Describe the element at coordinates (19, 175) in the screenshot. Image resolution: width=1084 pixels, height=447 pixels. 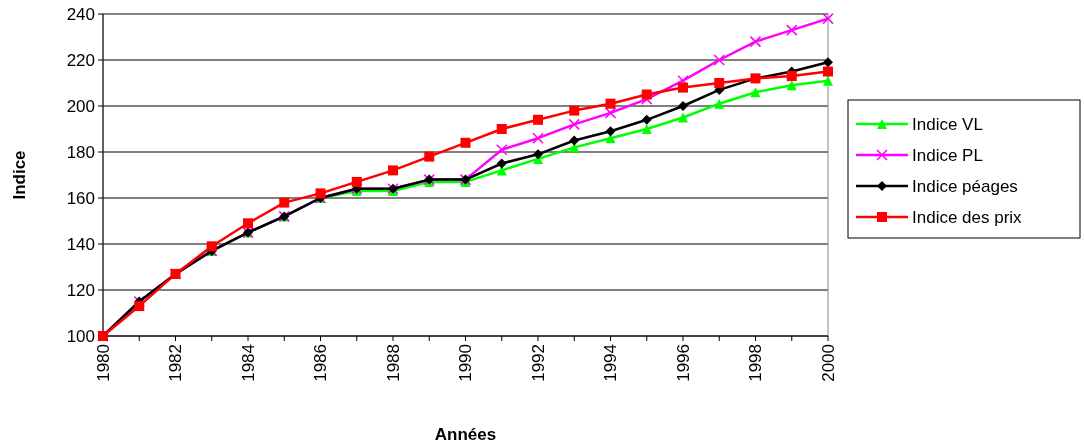
I see `y-axis-title: Indice` at that location.